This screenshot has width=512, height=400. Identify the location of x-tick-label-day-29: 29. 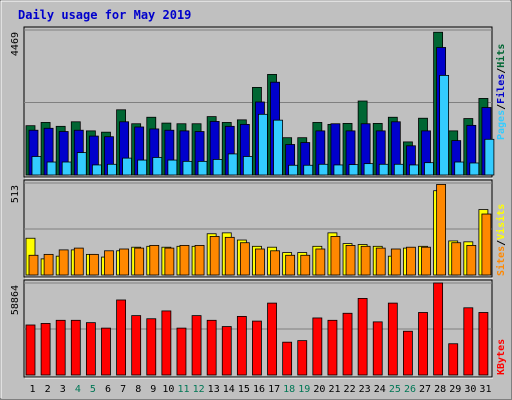
(455, 389).